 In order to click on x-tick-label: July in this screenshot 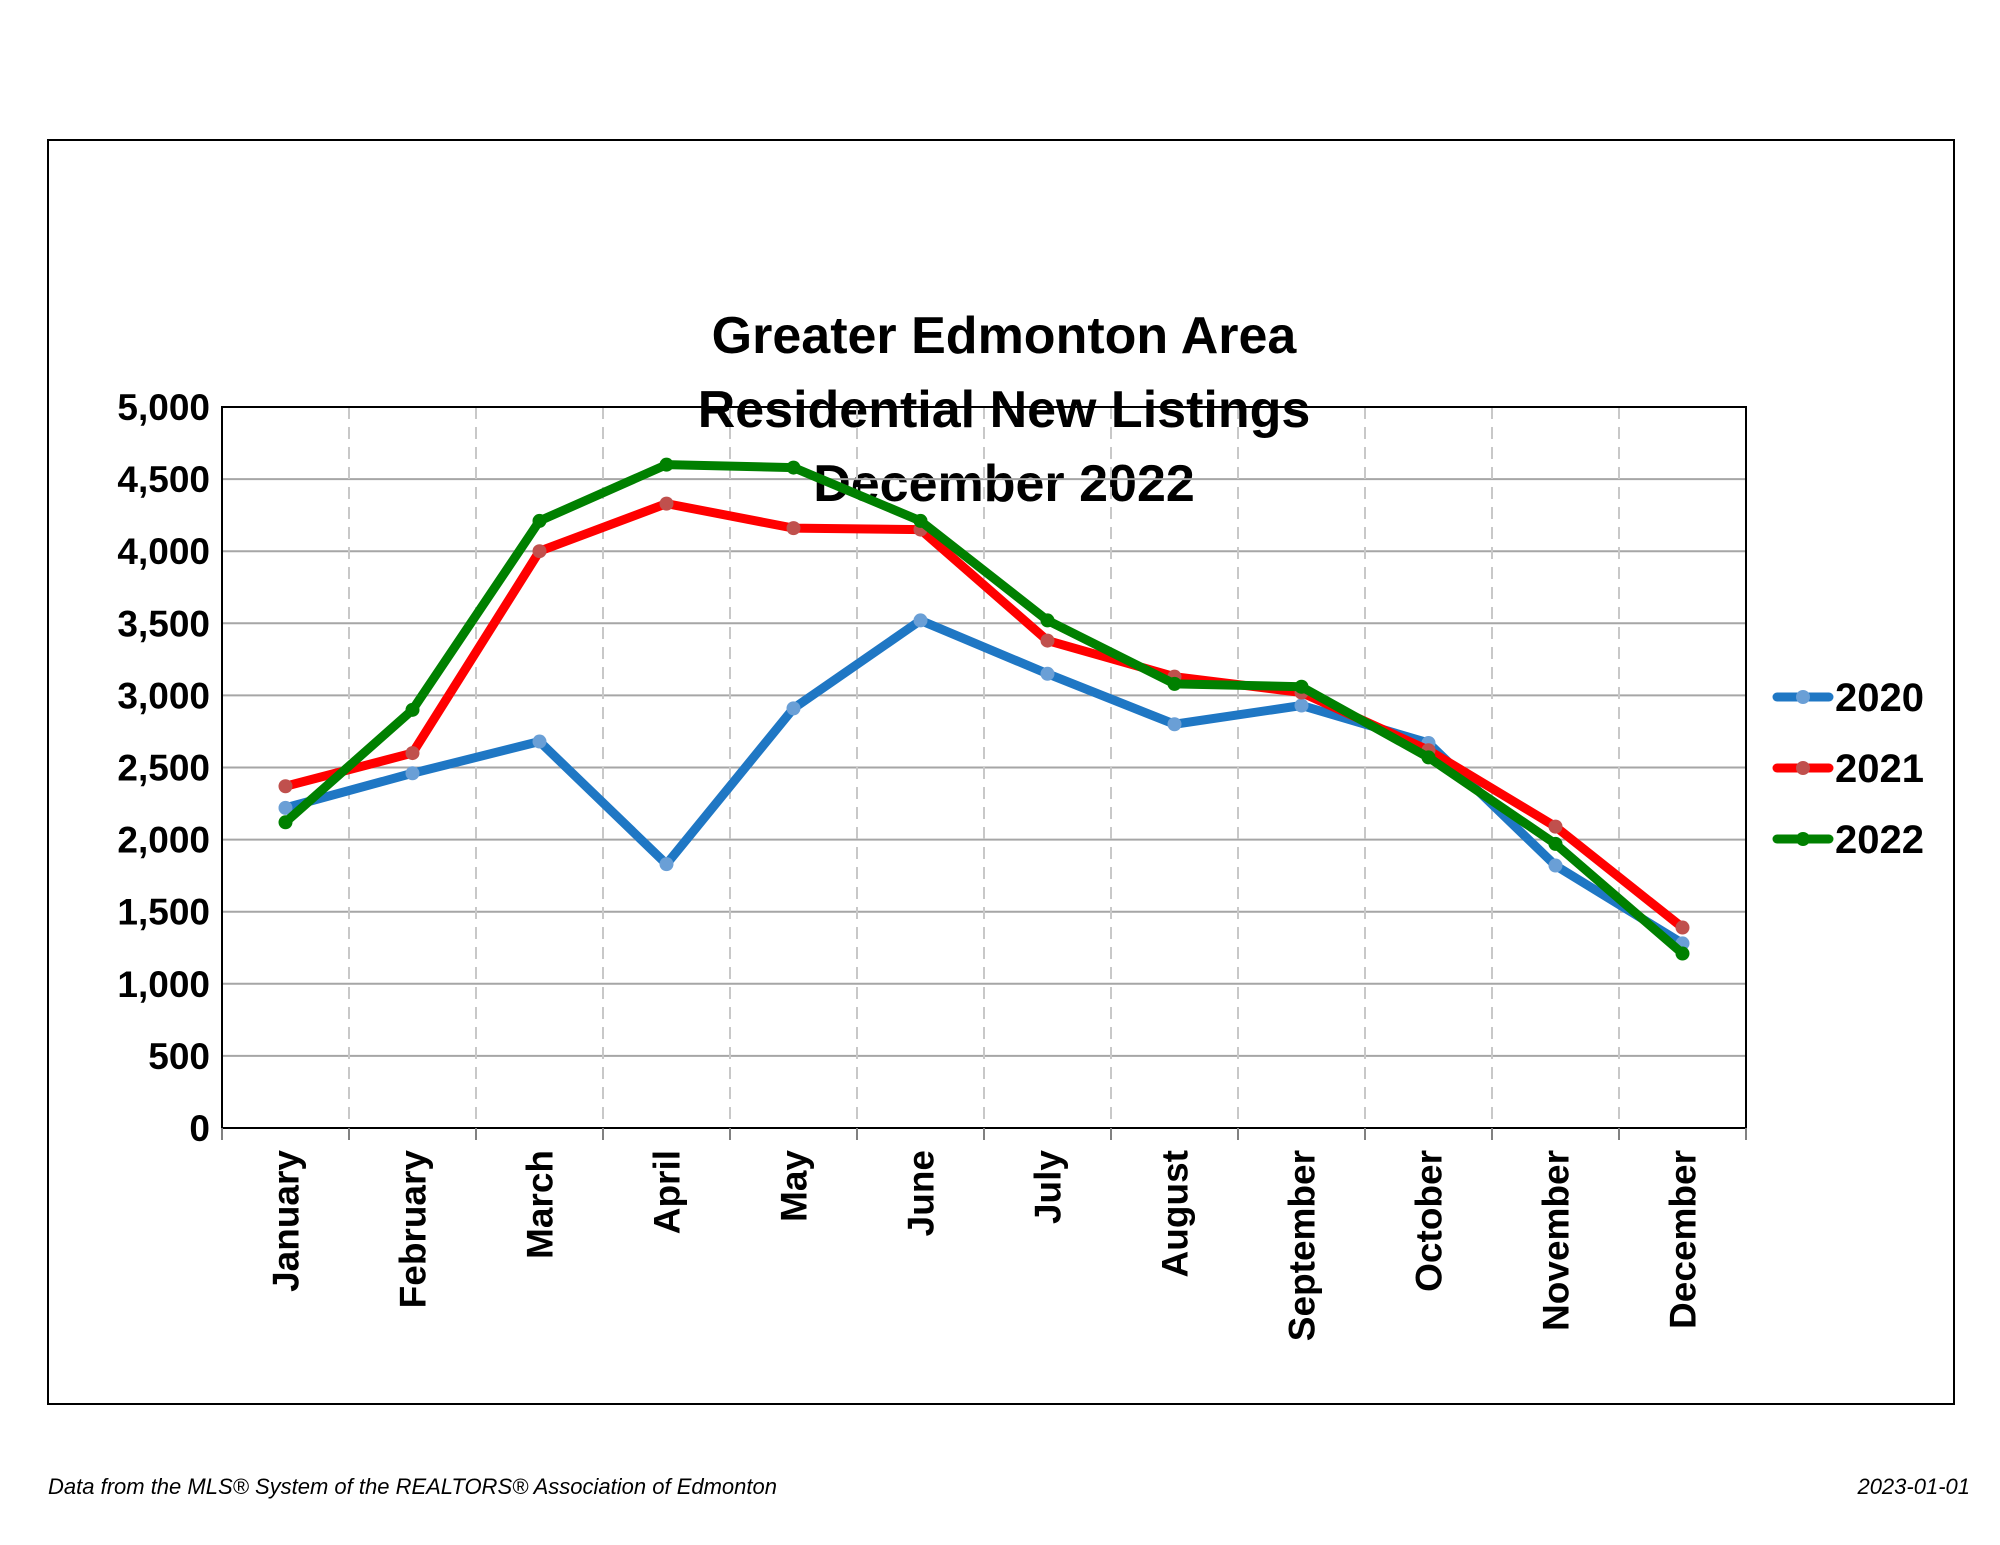, I will do `click(1048, 1187)`.